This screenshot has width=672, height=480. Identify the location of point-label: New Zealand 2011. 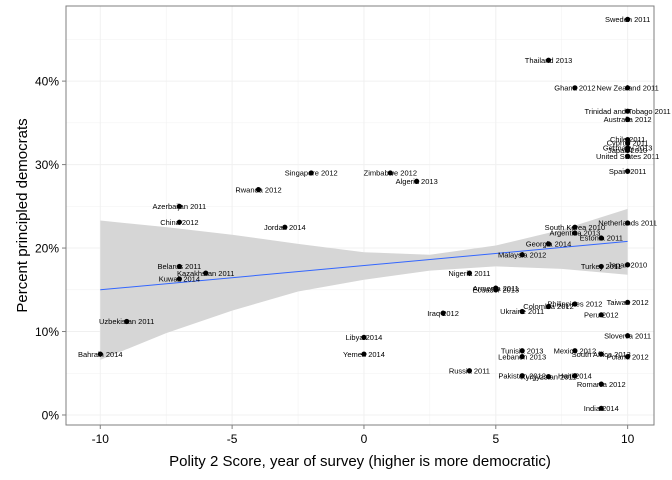
(627, 87).